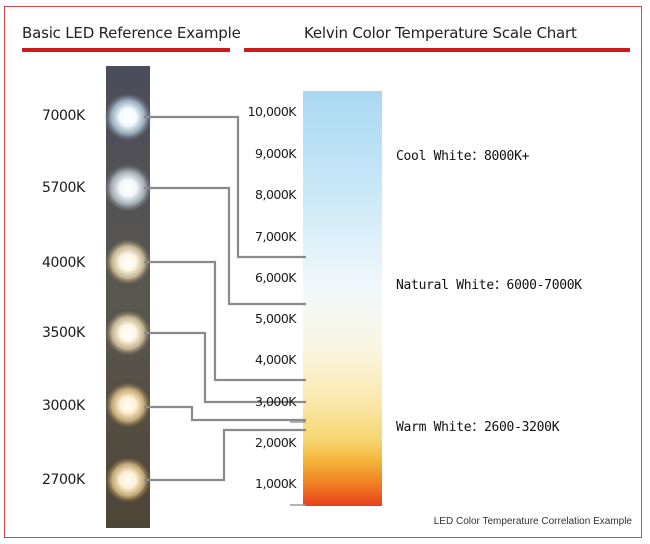  What do you see at coordinates (63, 188) in the screenshot?
I see `led-label-5700k: 5700K` at bounding box center [63, 188].